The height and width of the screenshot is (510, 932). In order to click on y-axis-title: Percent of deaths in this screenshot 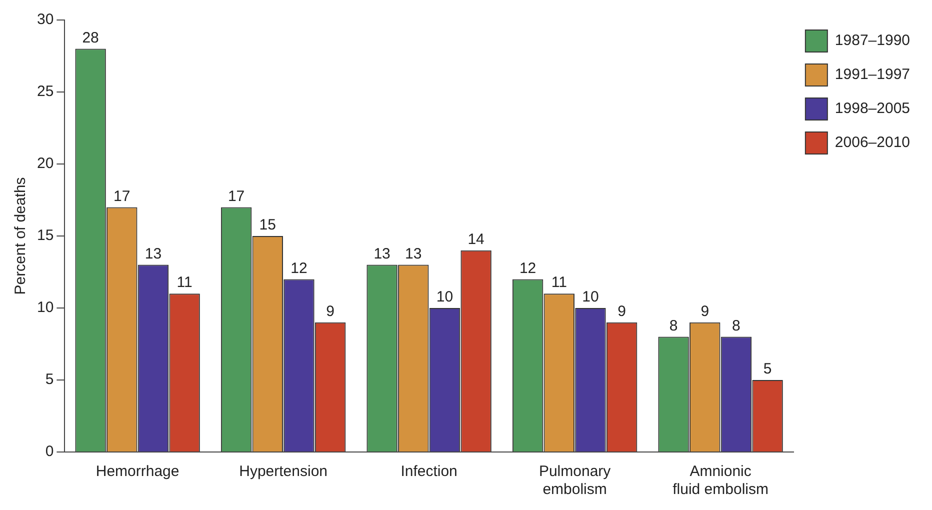, I will do `click(21, 236)`.